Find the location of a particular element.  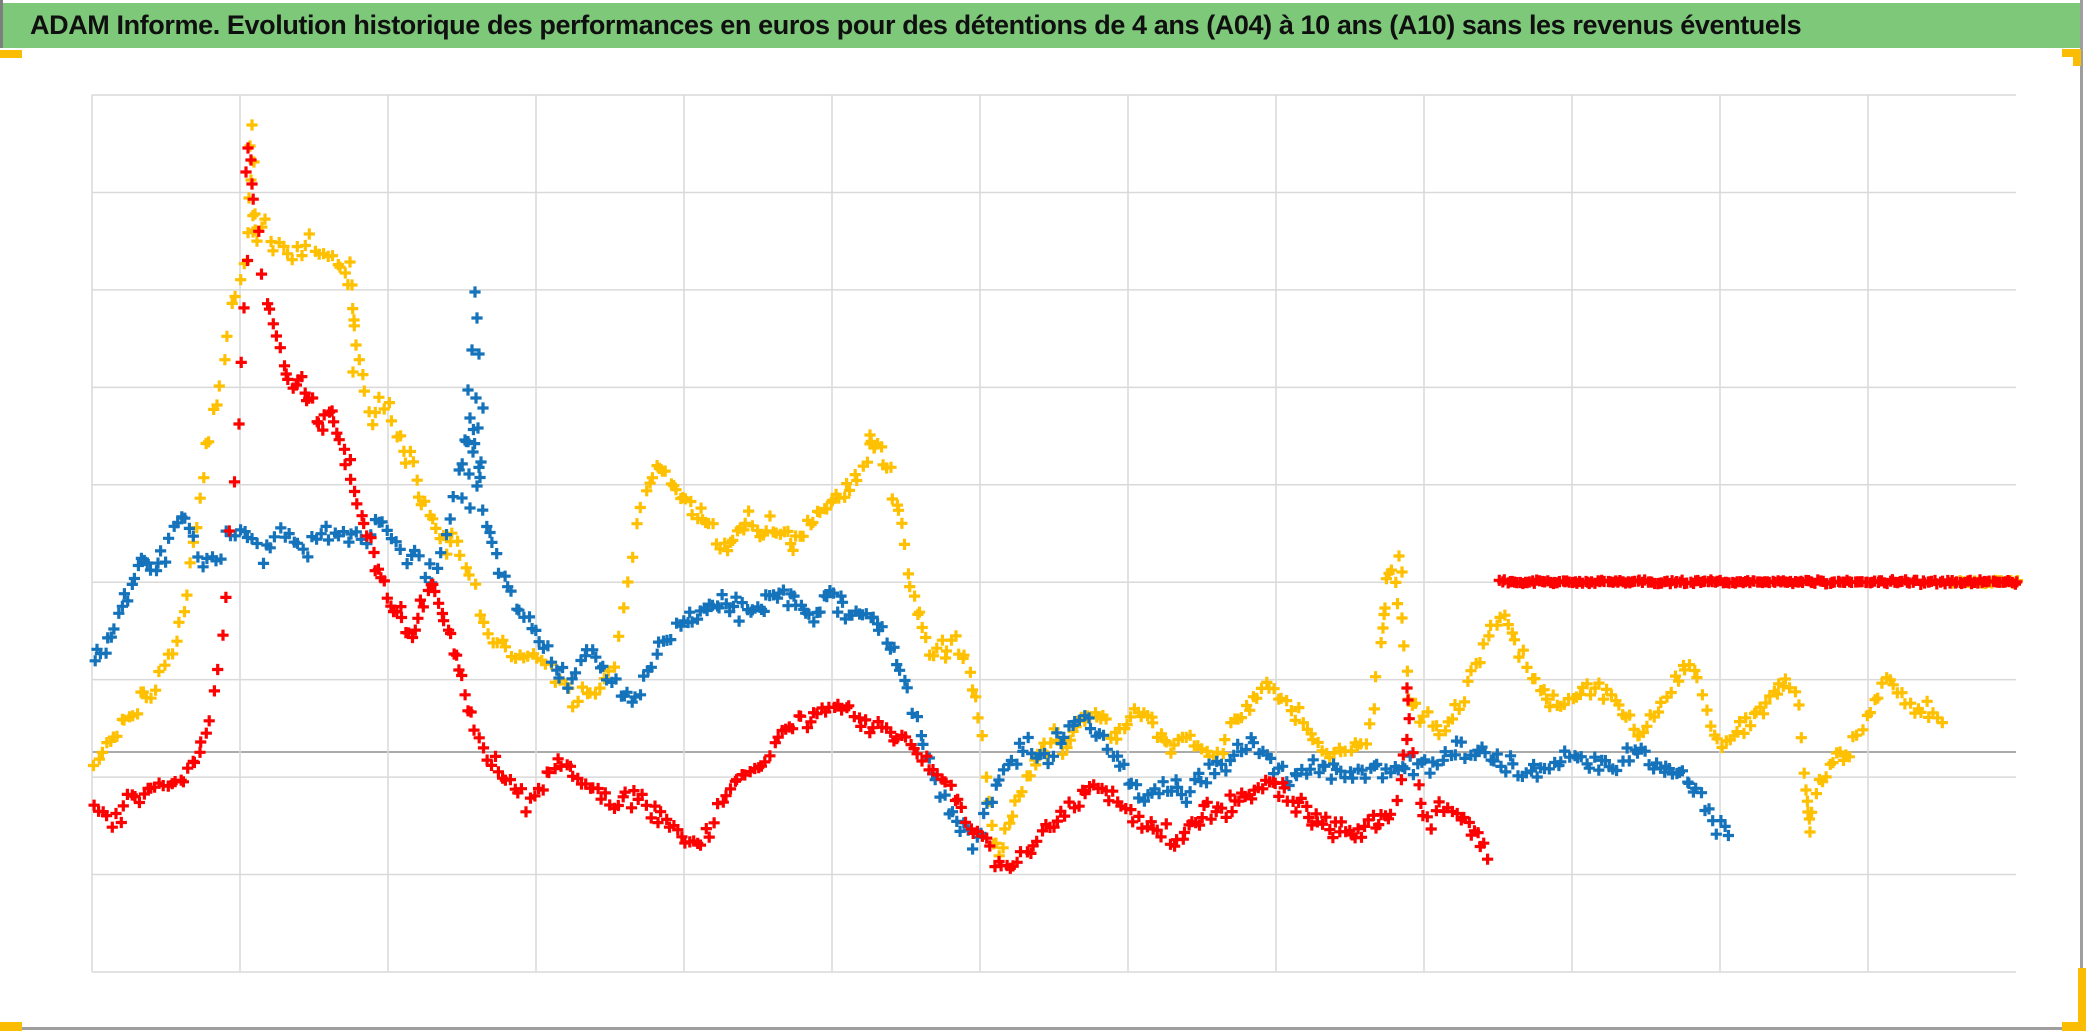

selection-corner-bottom-right-arm is located at coordinates (2082, 999).